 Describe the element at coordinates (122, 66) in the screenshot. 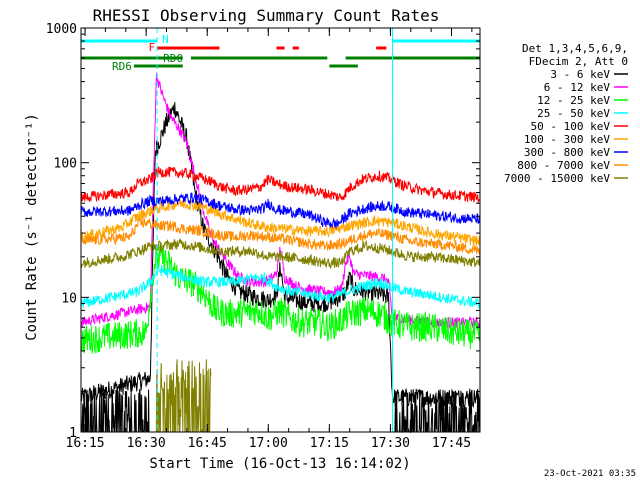

I see `status-label-RD6: RD6` at that location.